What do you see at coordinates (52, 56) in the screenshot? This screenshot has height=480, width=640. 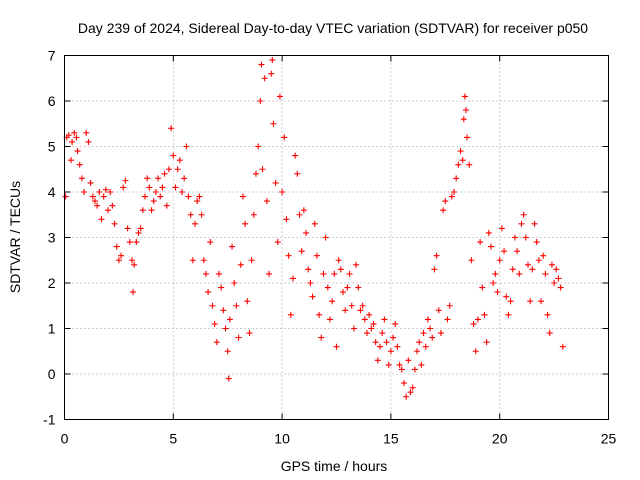 I see `y-tick-label: 7` at bounding box center [52, 56].